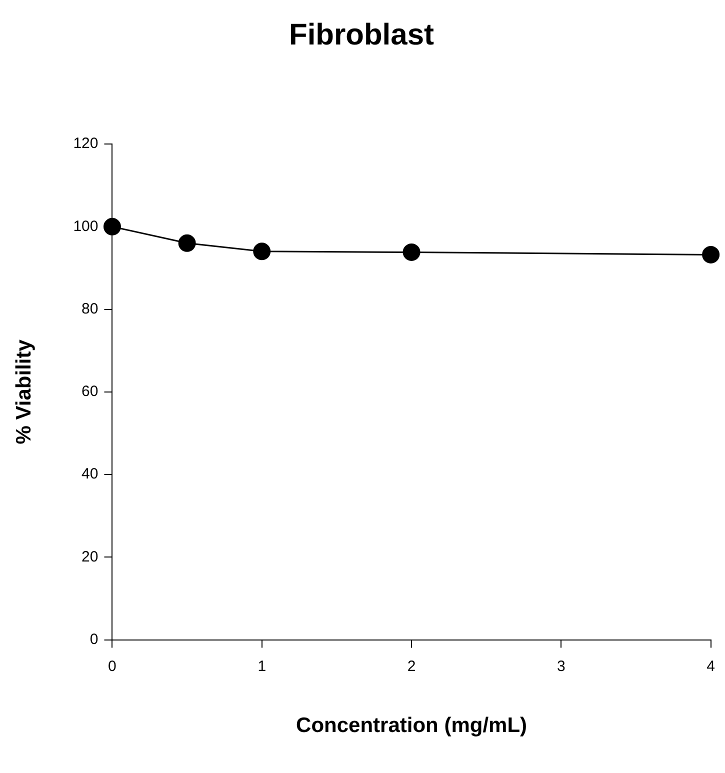  Describe the element at coordinates (90, 391) in the screenshot. I see `y-tick-label: 60` at that location.